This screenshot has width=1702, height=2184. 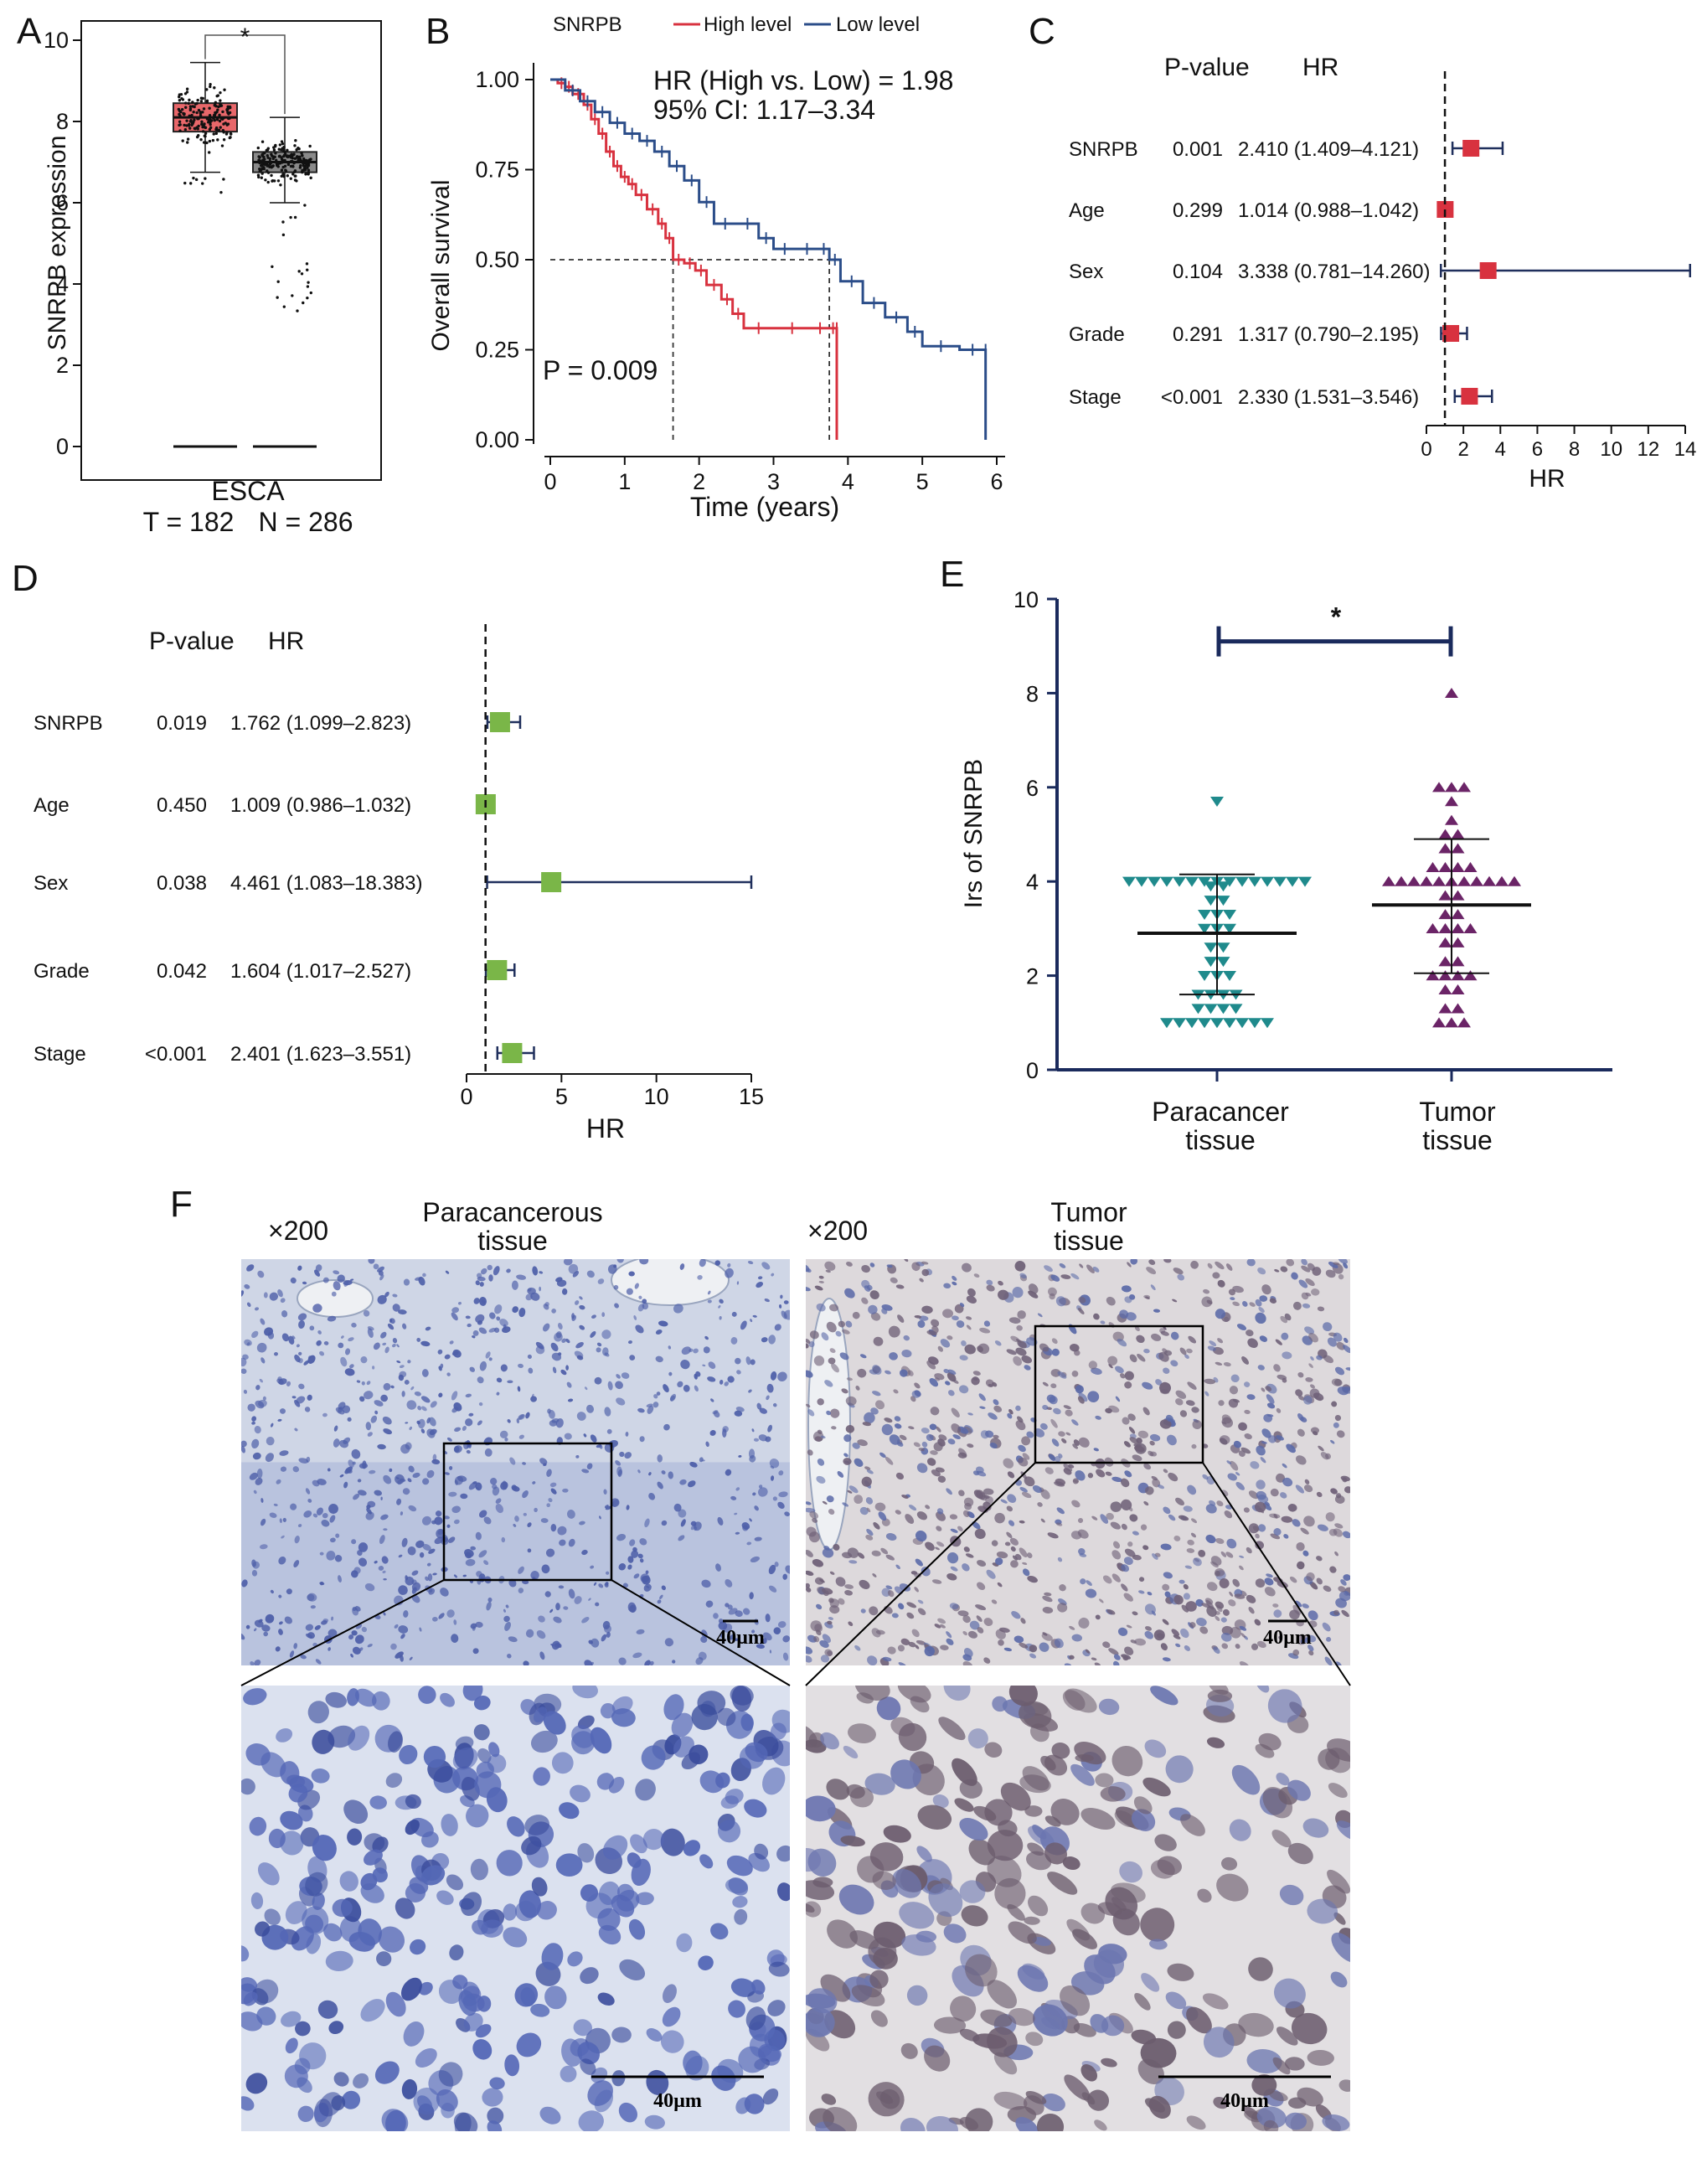 I want to click on y-tick-label: 0, so click(x=1032, y=1070).